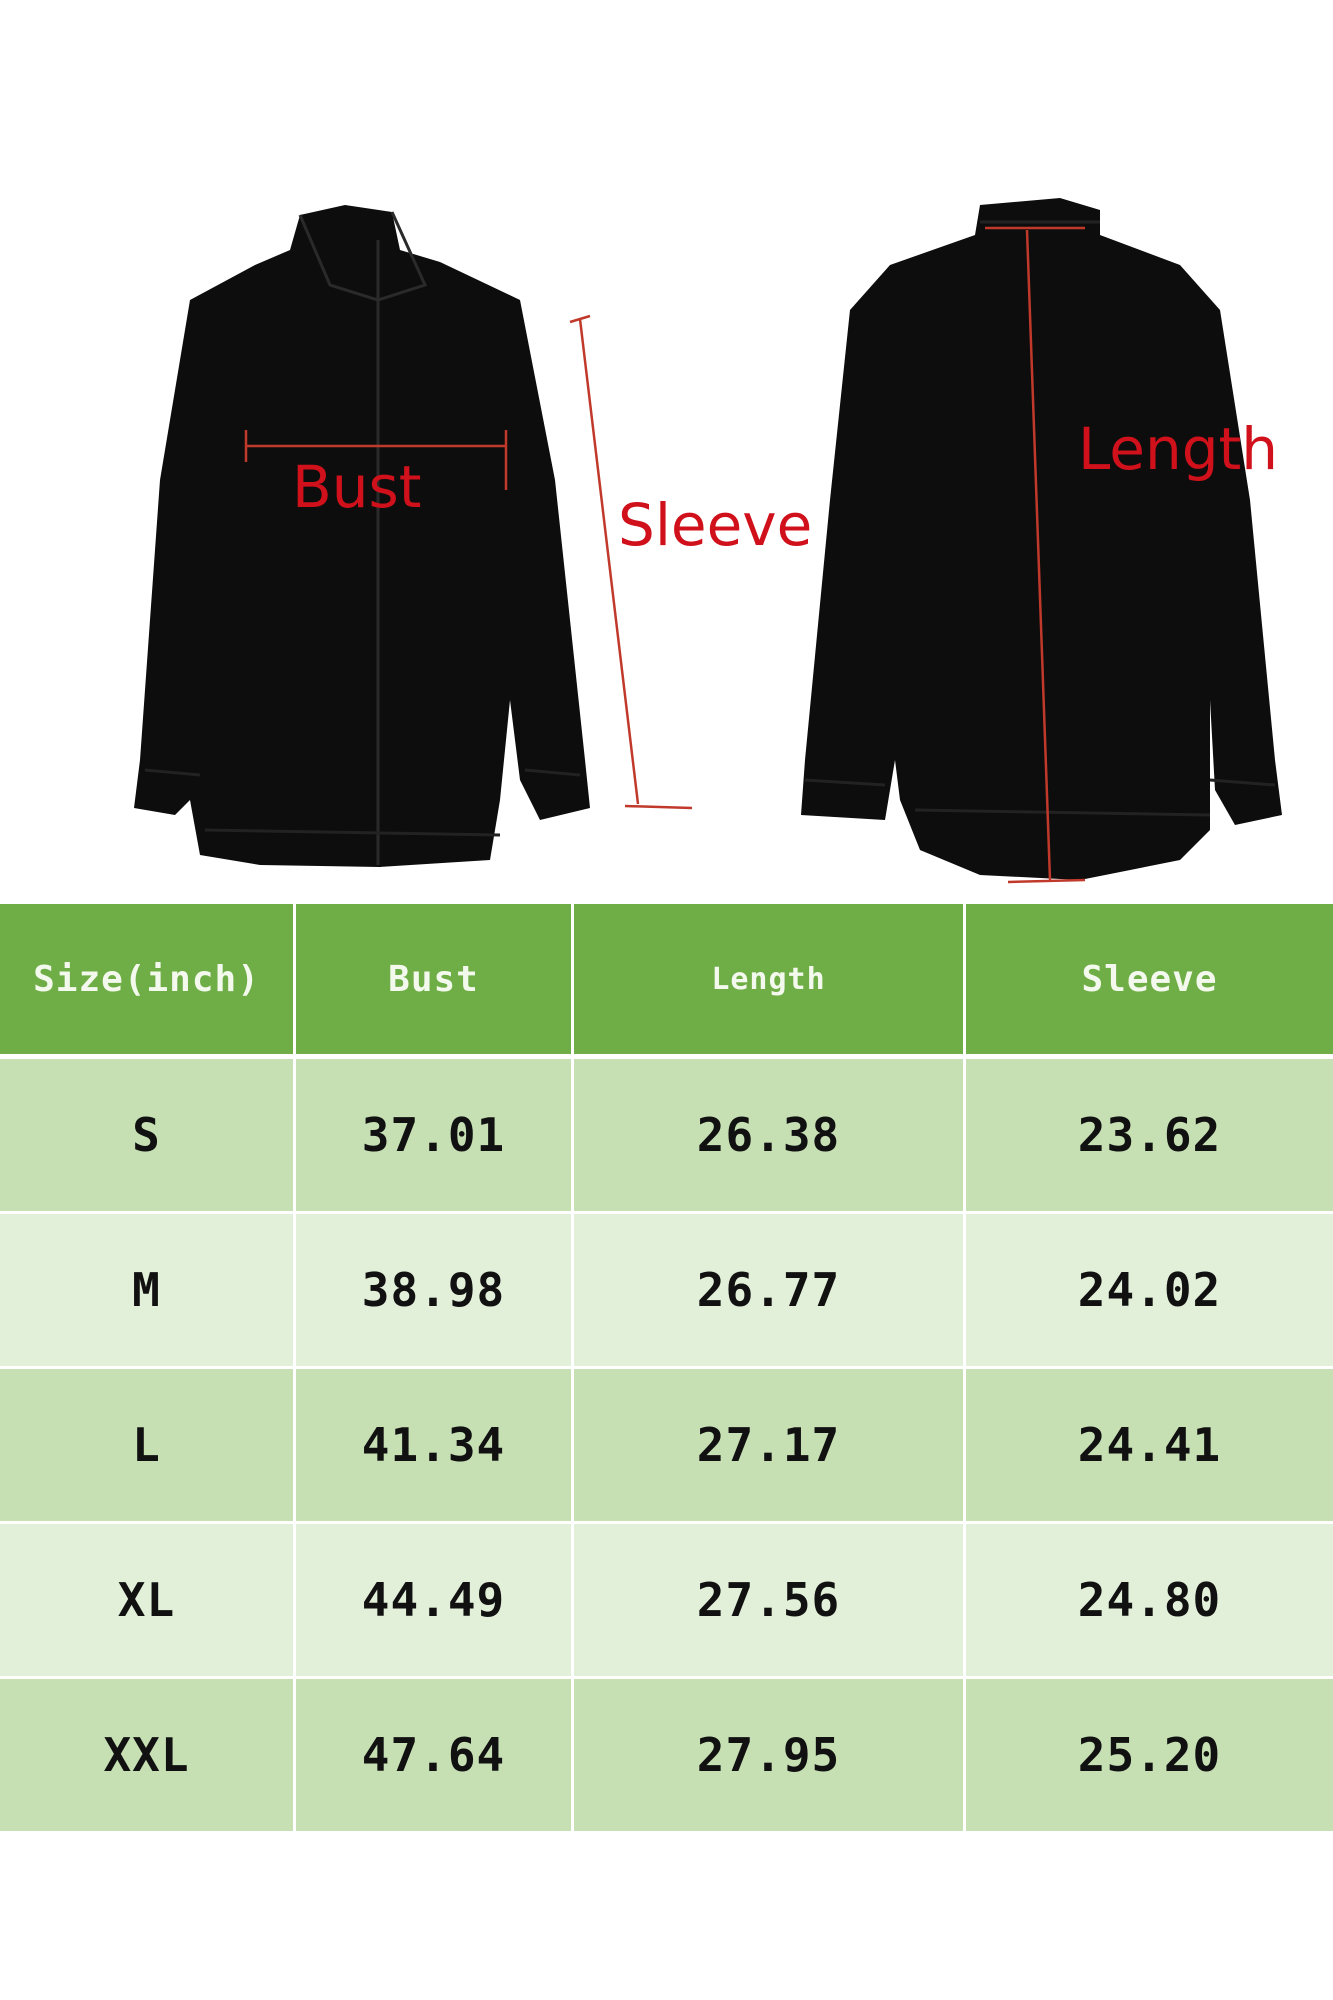 This screenshot has height=2000, width=1333. I want to click on sleeve-measure-line, so click(631, 562).